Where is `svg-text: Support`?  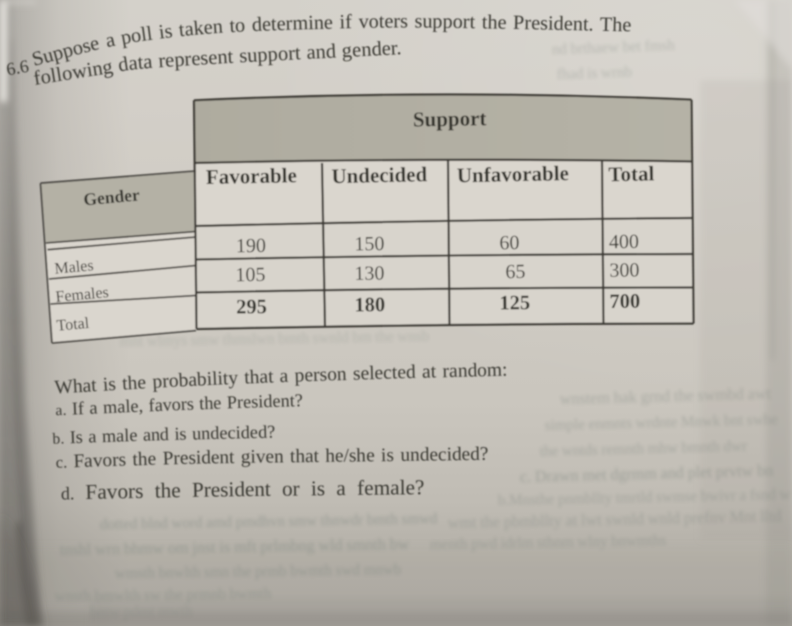 svg-text: Support is located at coordinates (450, 118).